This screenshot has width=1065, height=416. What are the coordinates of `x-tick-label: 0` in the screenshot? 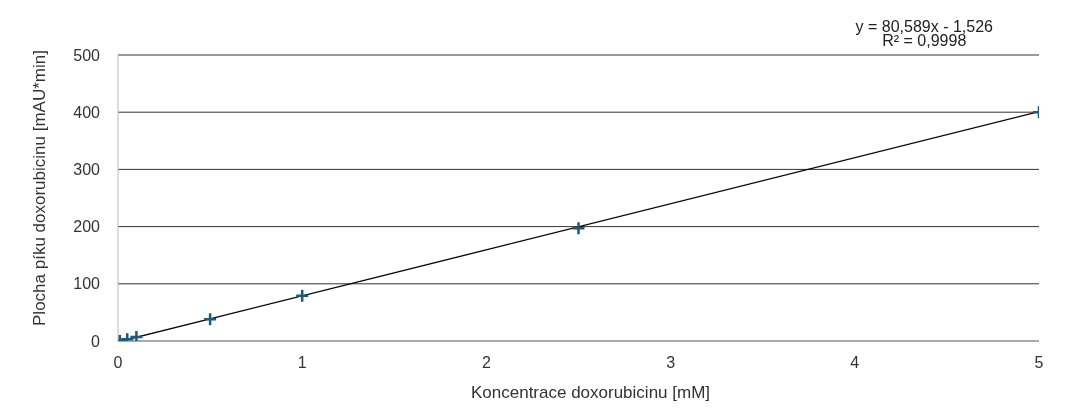 It's located at (118, 363).